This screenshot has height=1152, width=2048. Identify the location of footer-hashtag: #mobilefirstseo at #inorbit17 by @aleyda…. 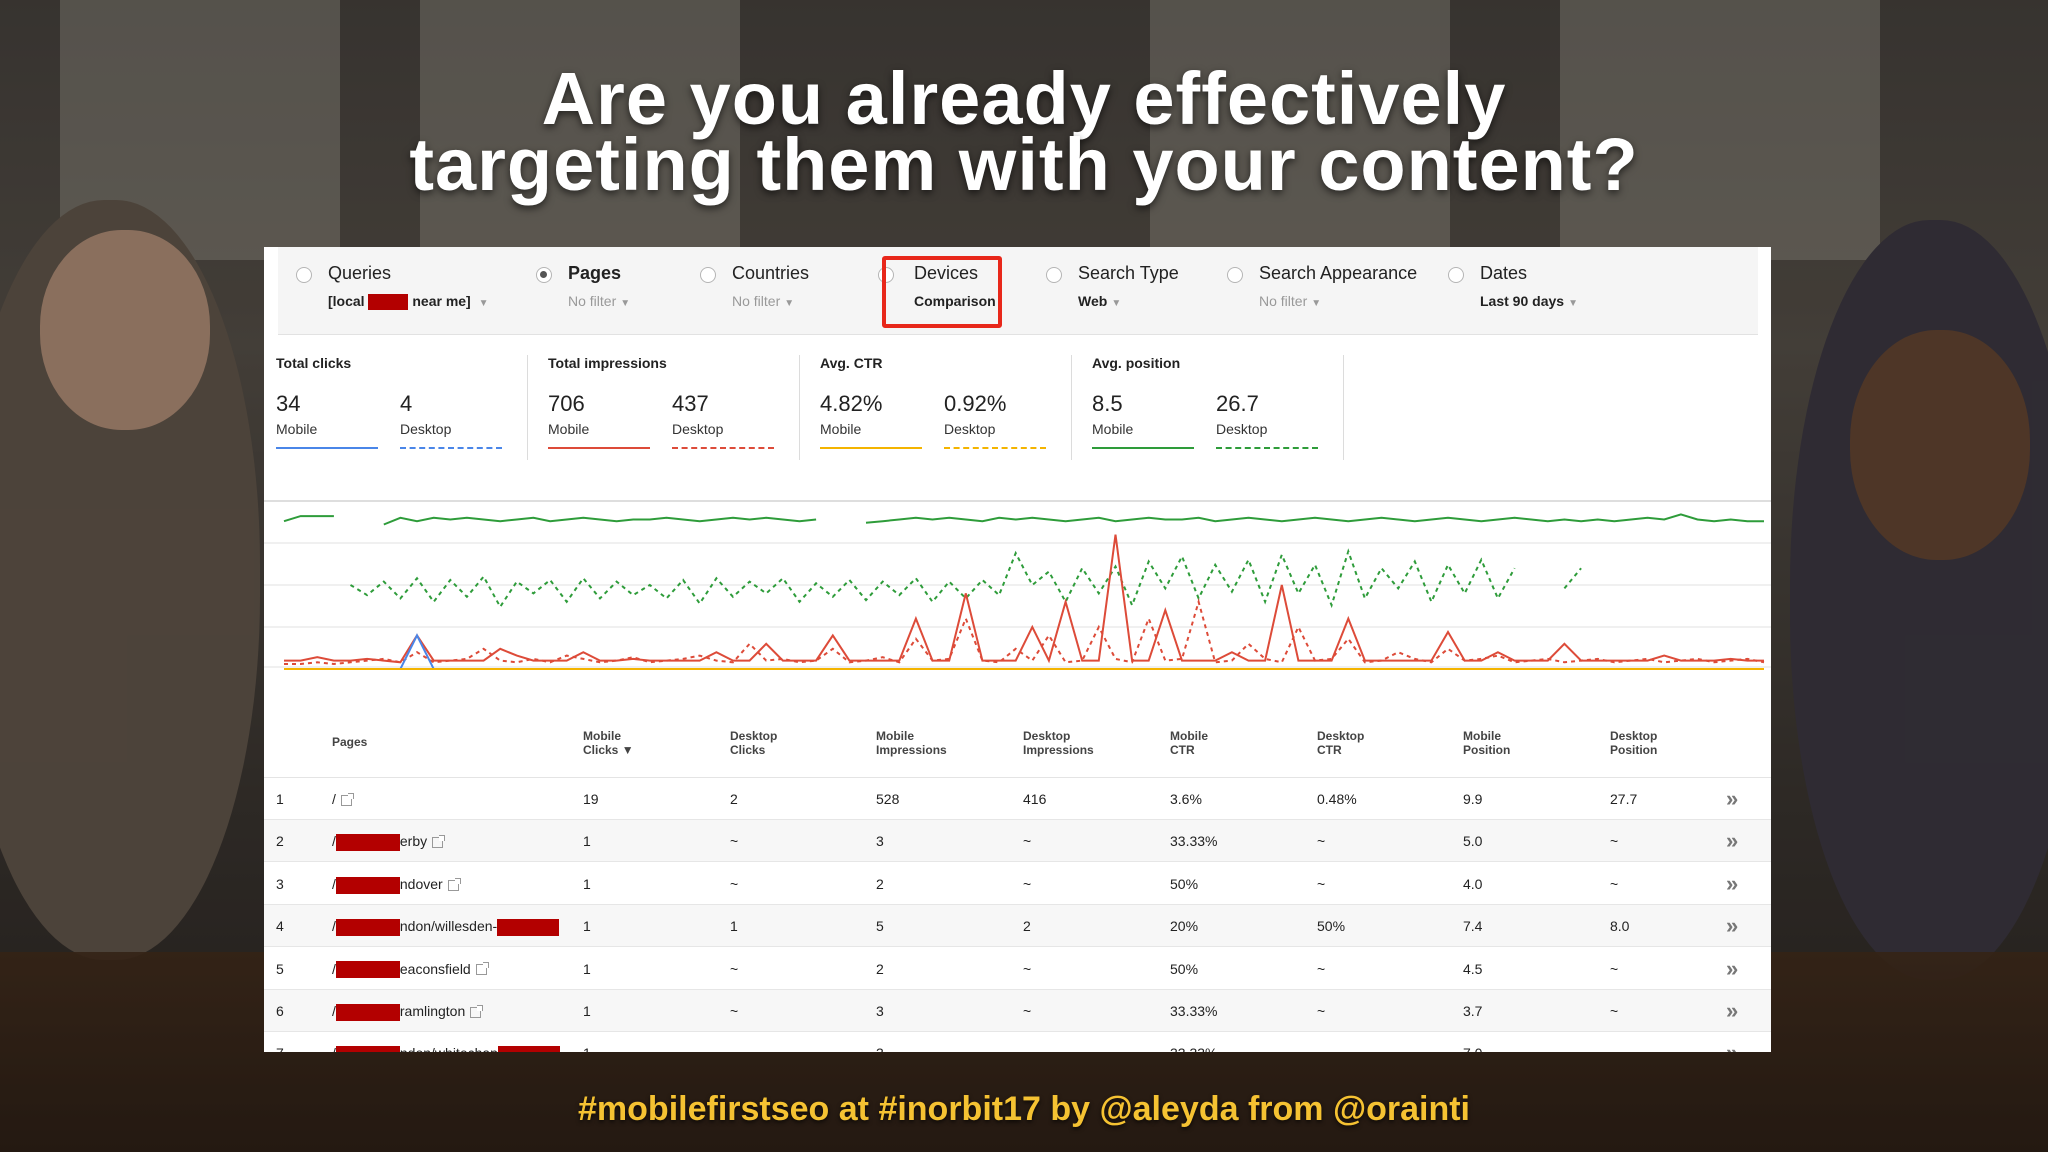
(1024, 1109).